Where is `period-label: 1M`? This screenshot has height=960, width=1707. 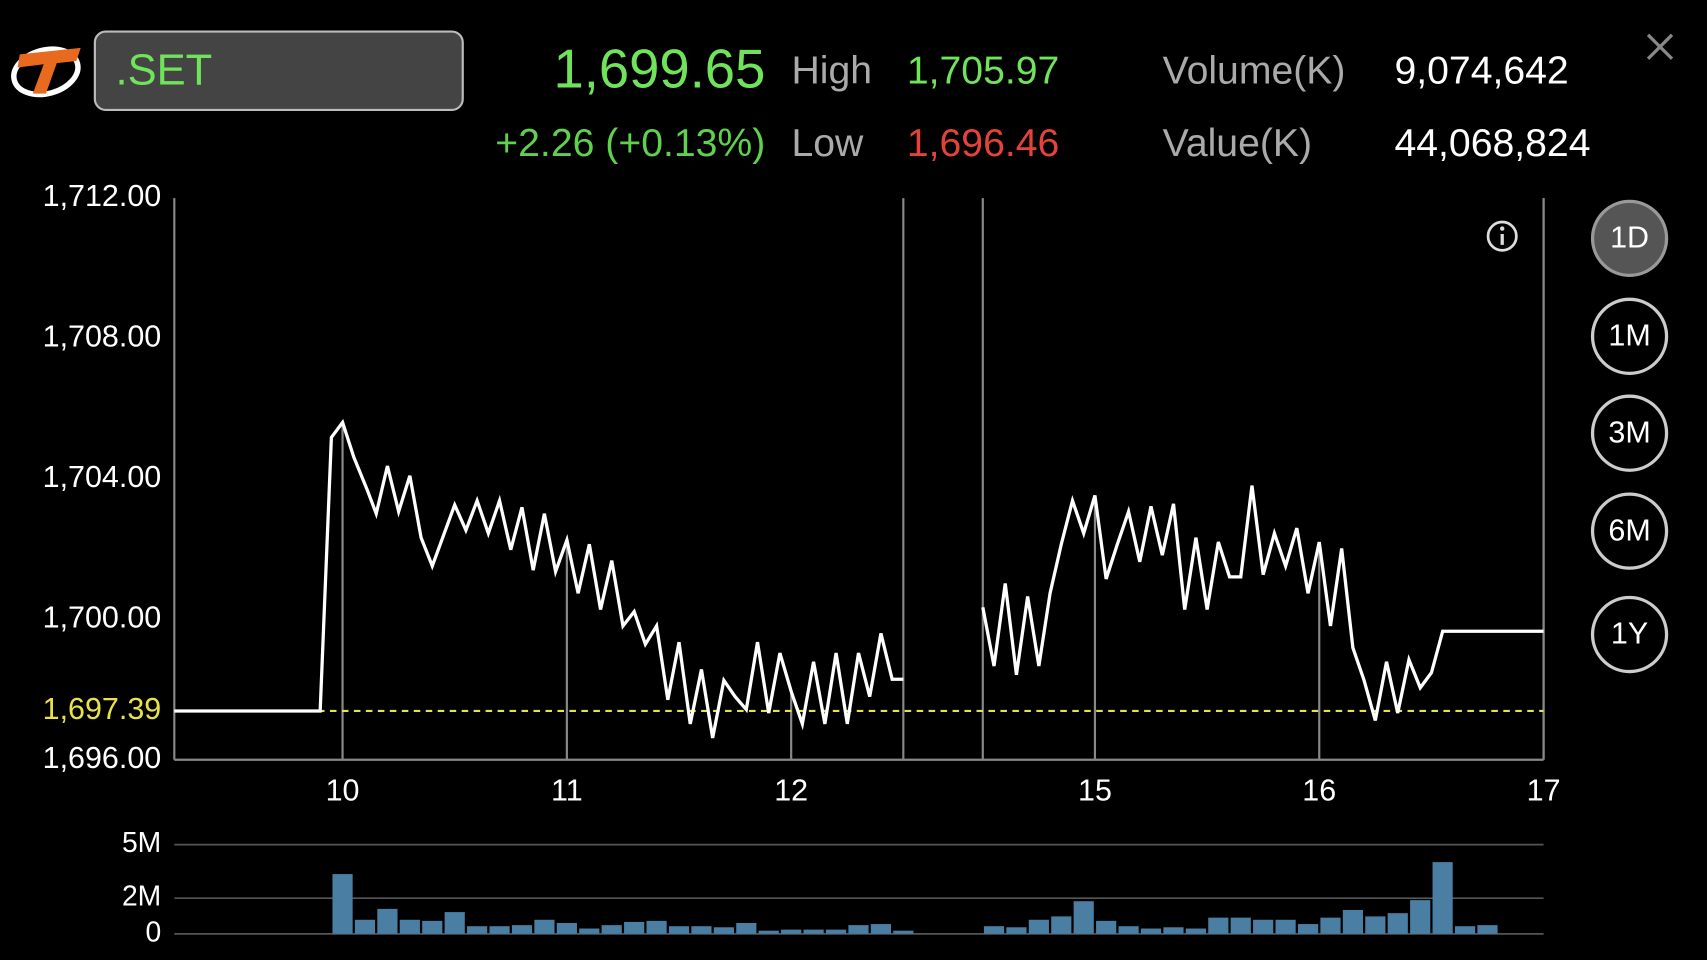
period-label: 1M is located at coordinates (1629, 335).